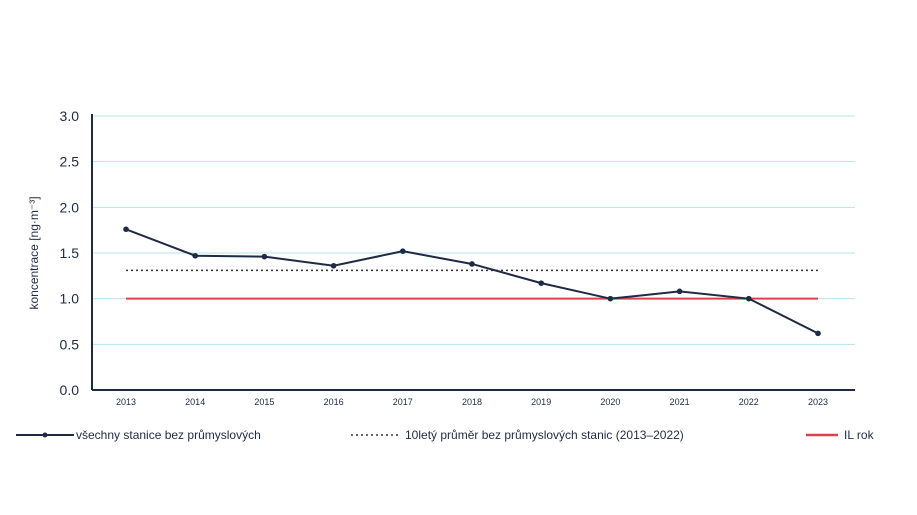 This screenshot has height=515, width=917. What do you see at coordinates (859, 435) in the screenshot?
I see `legend-label-il-rok: IL rok` at bounding box center [859, 435].